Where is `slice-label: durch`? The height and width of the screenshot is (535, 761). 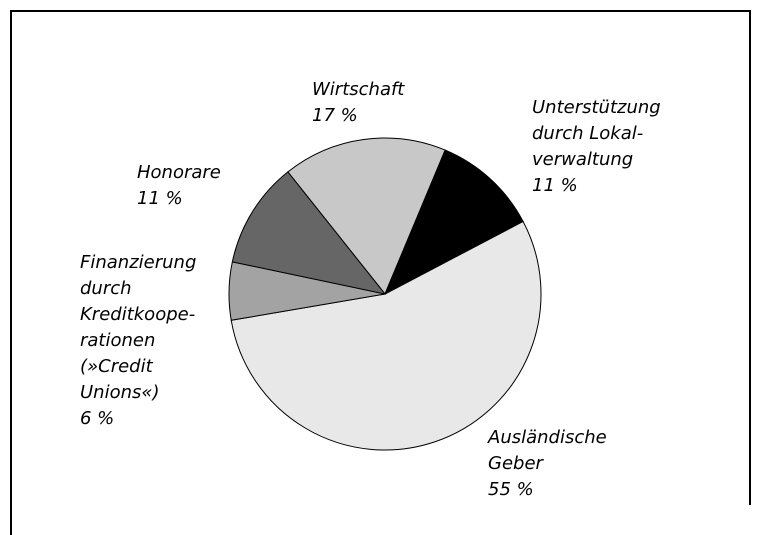
slice-label: durch is located at coordinates (106, 288).